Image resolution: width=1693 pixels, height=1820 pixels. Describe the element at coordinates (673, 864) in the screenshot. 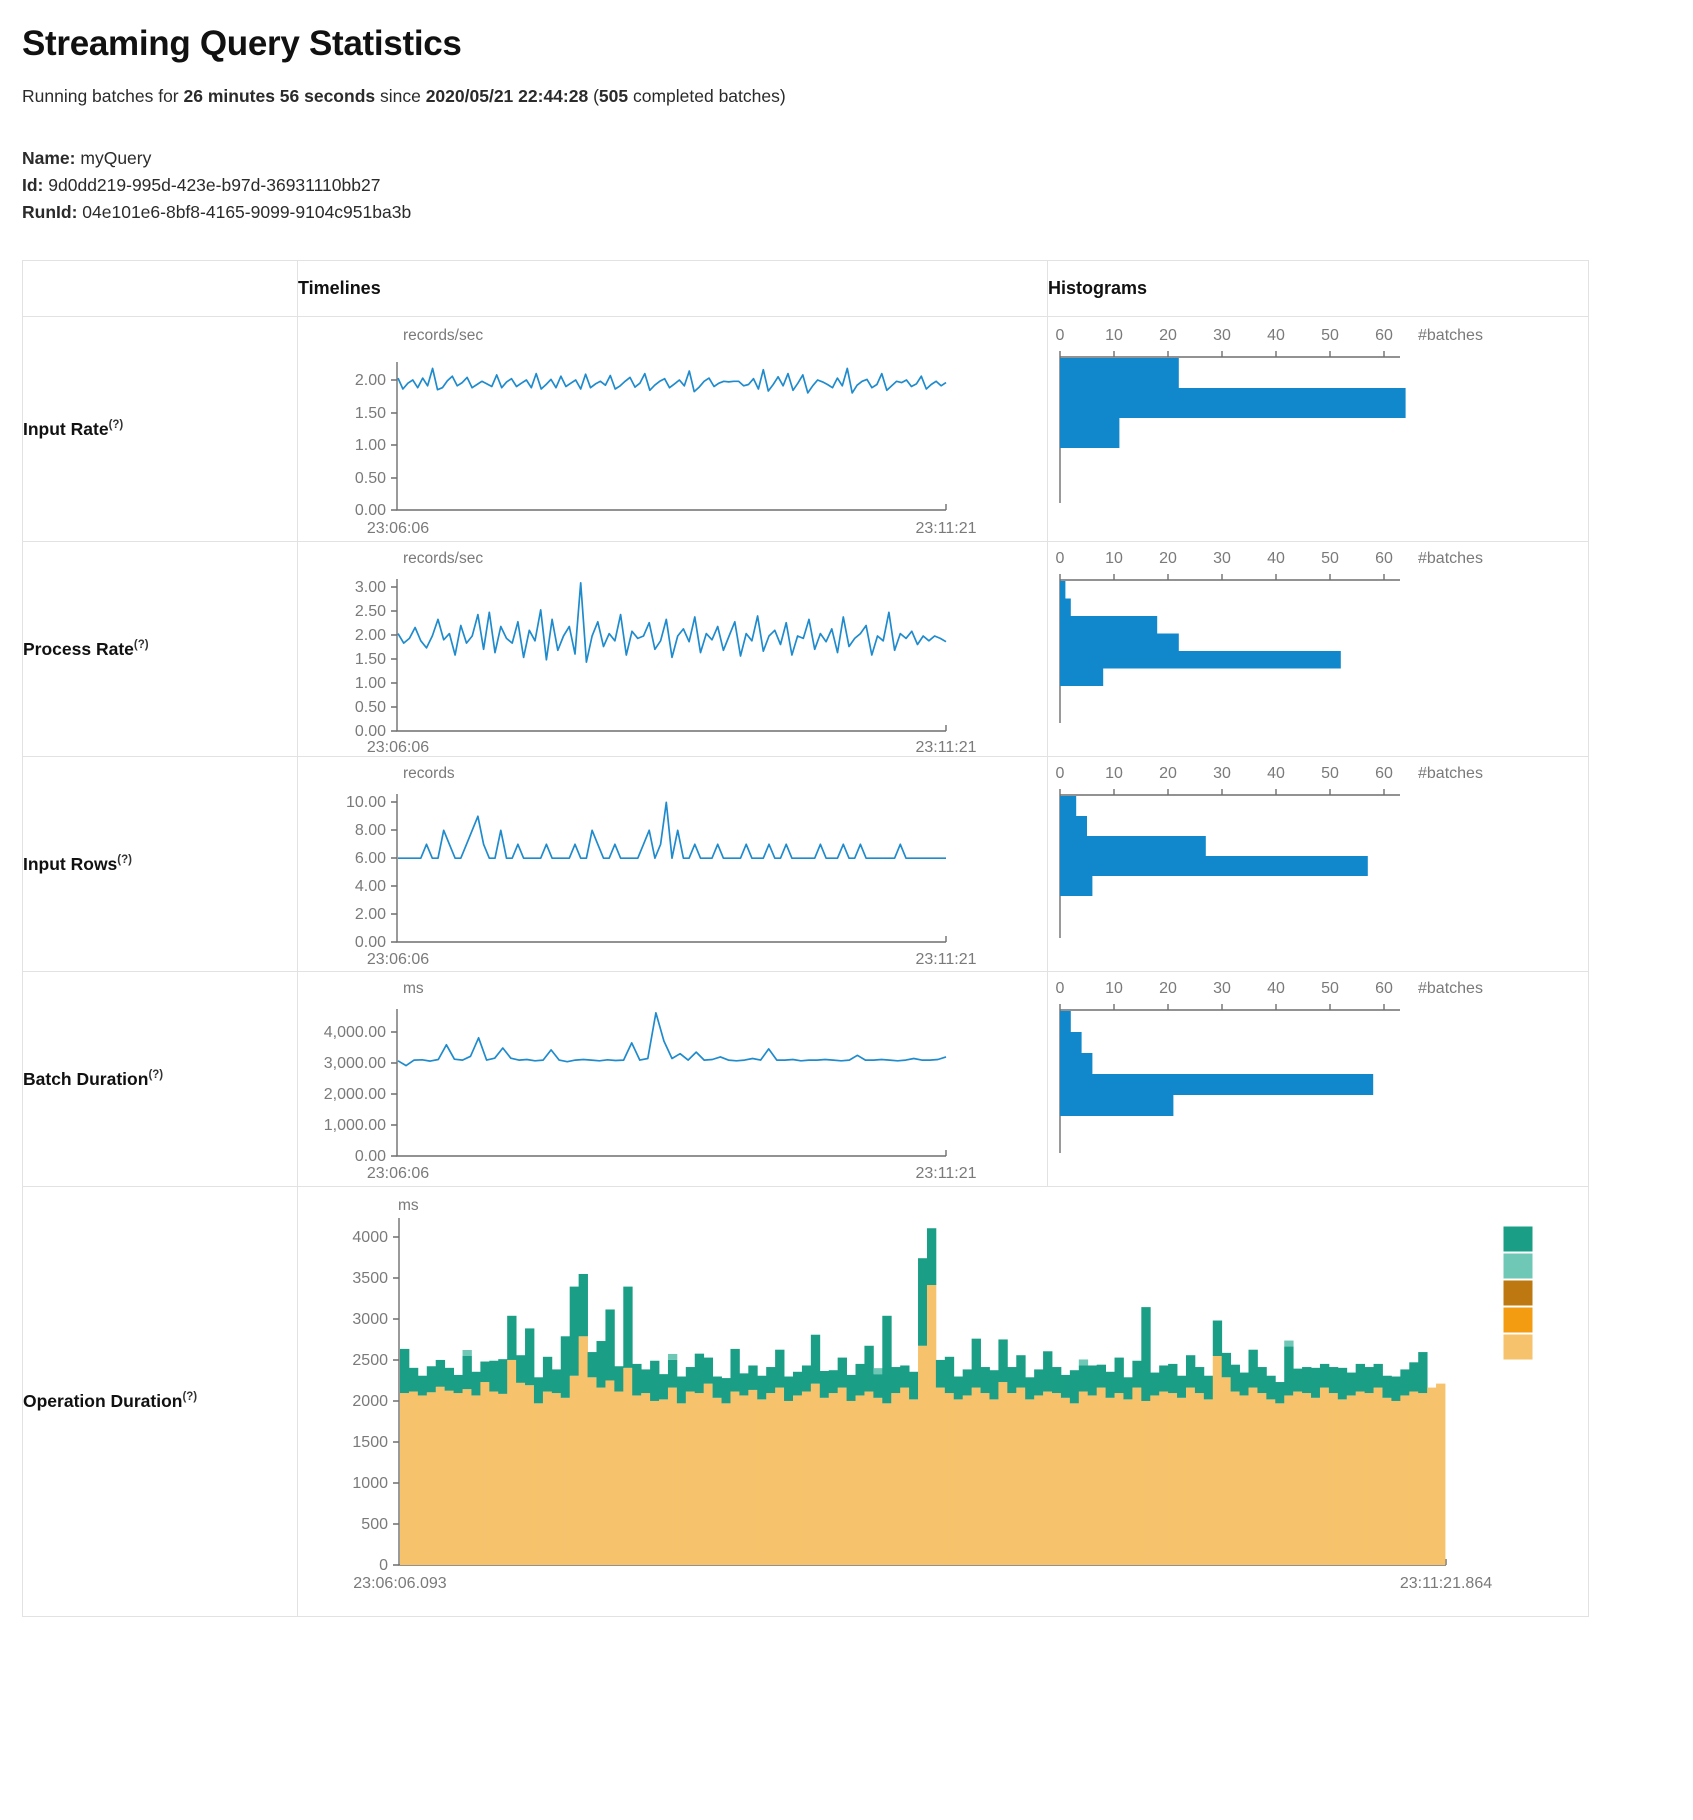

I see `input-rows-timeline-chart: records 10.00 8.00 6.00 4.00 2.00 0.00` at that location.